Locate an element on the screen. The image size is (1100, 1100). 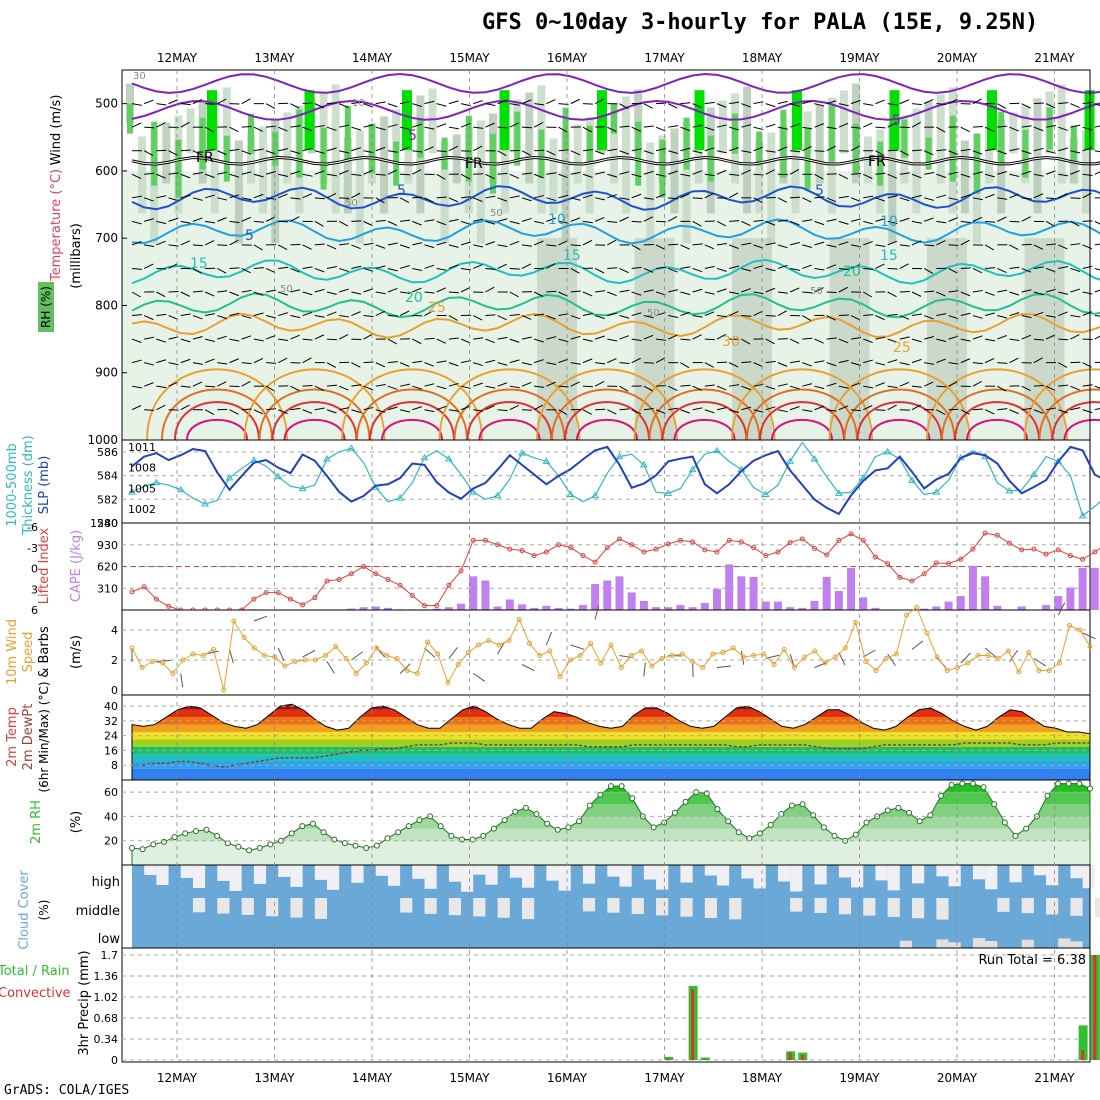
thk-label-b: Thickness (dm) is located at coordinates (28, 485).